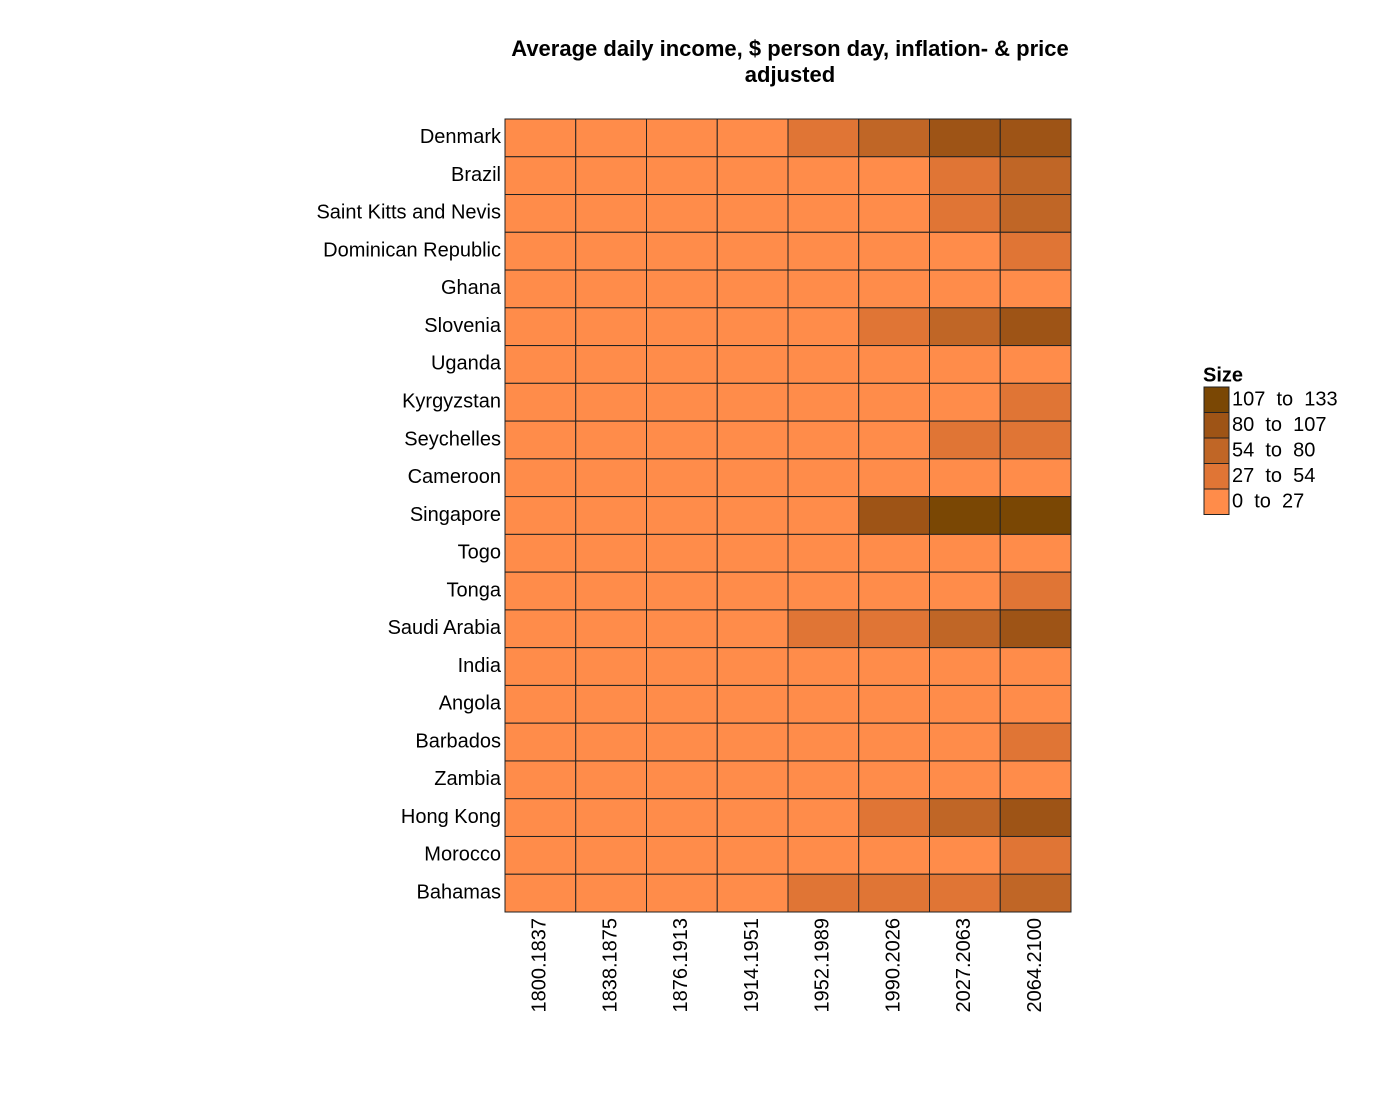  Describe the element at coordinates (1273, 450) in the screenshot. I see `legend-label: 54 to 80` at that location.